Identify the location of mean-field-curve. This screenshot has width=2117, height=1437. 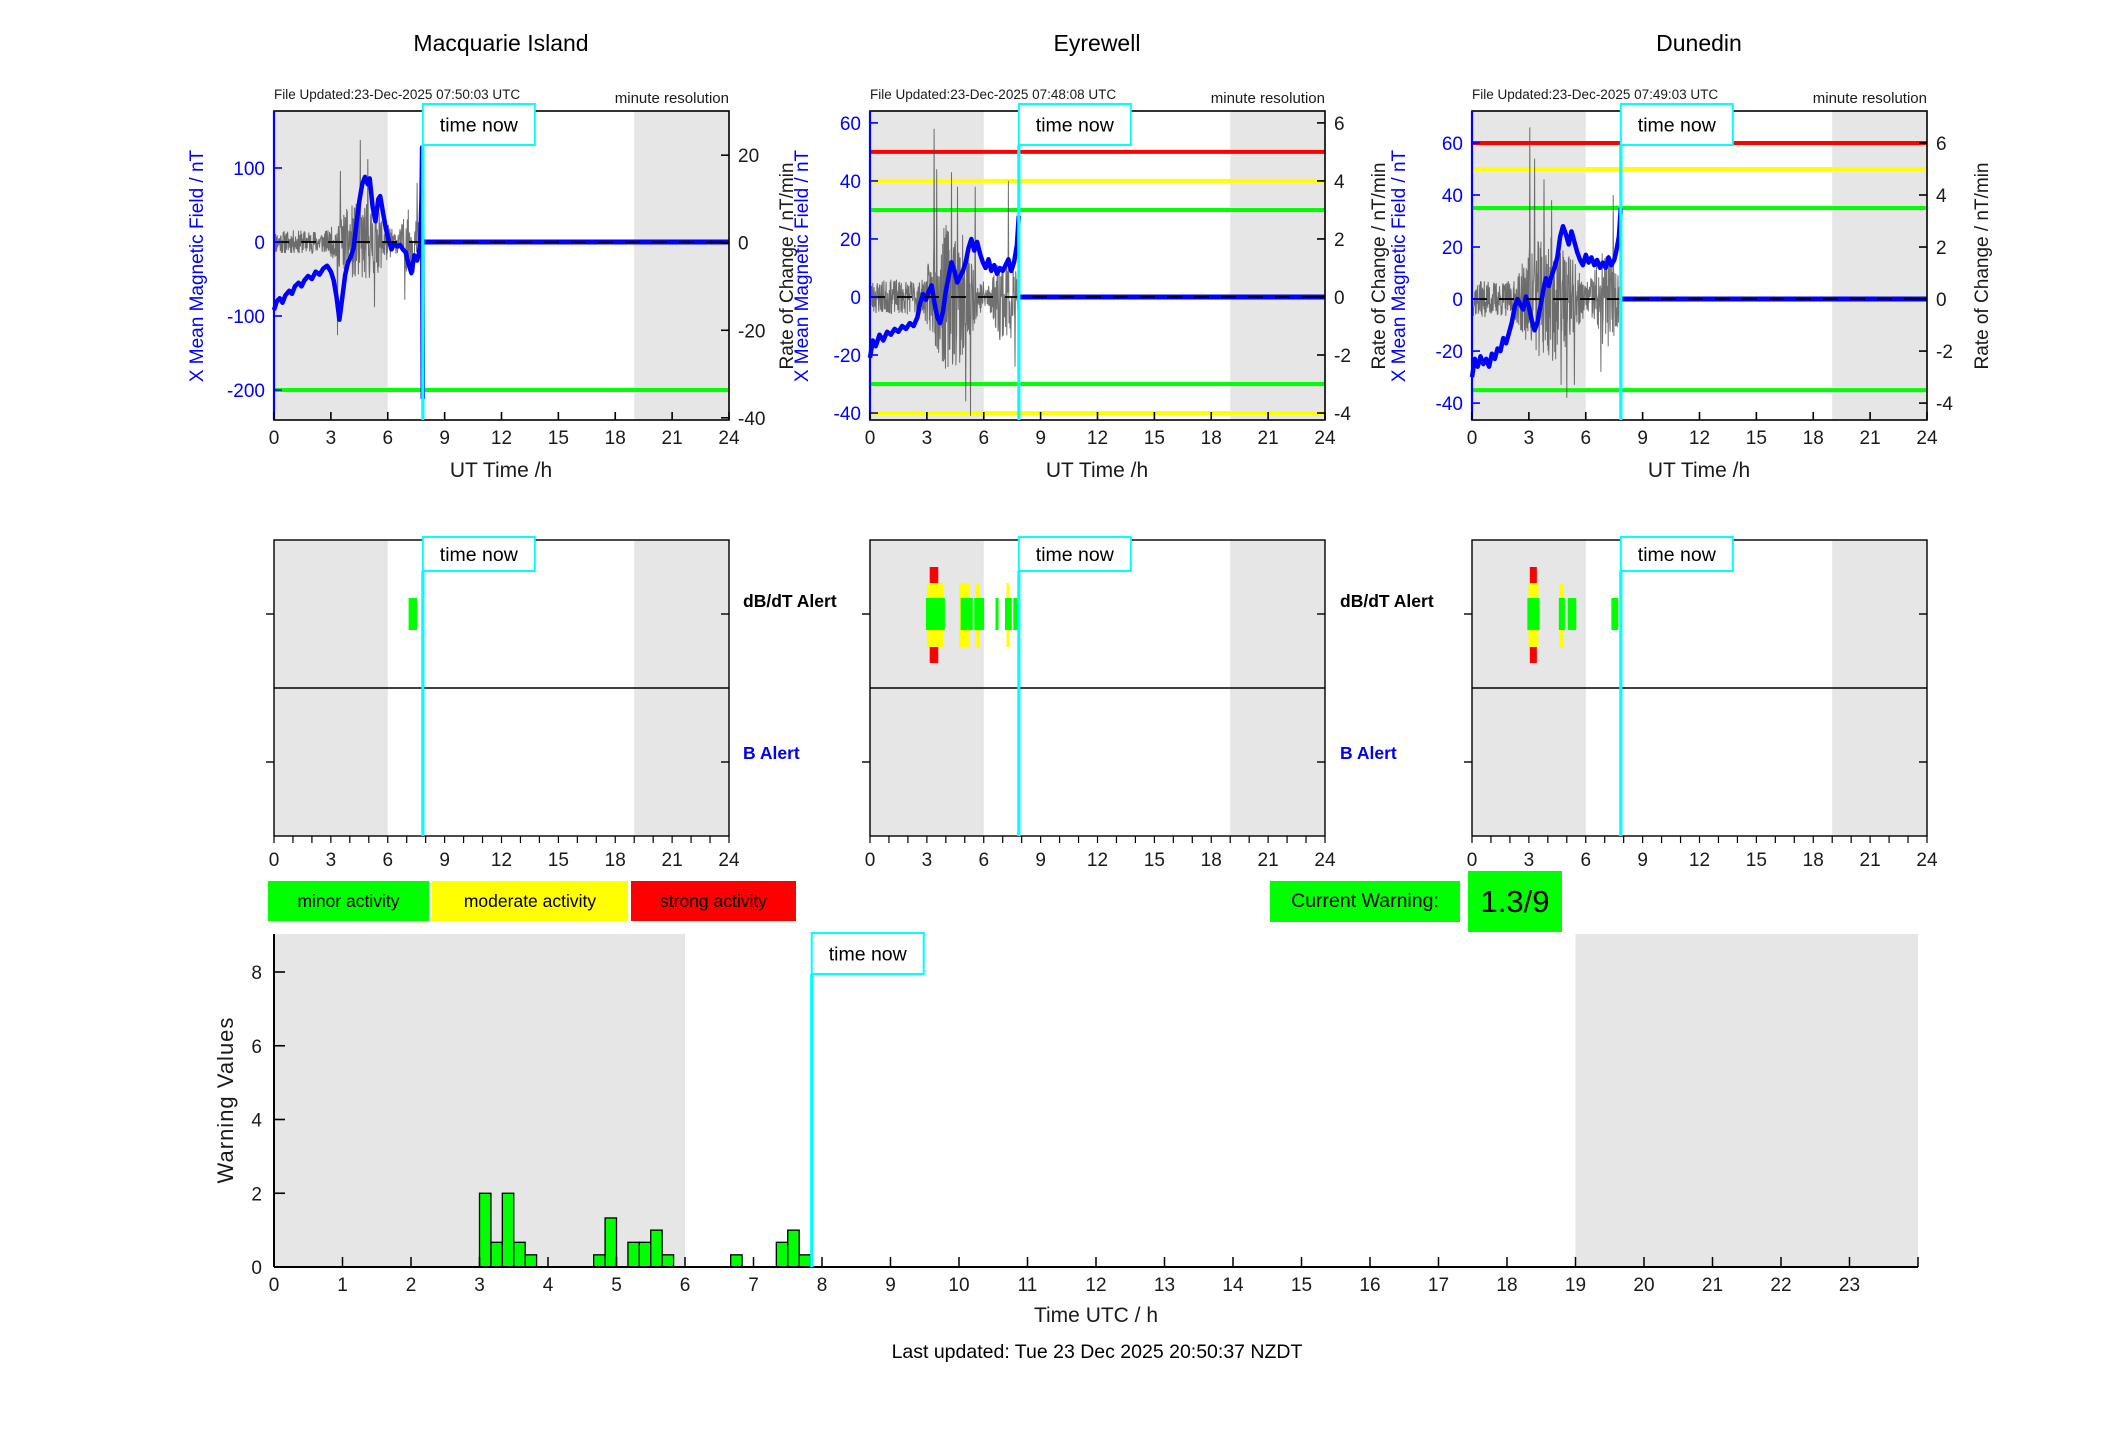
(944, 287).